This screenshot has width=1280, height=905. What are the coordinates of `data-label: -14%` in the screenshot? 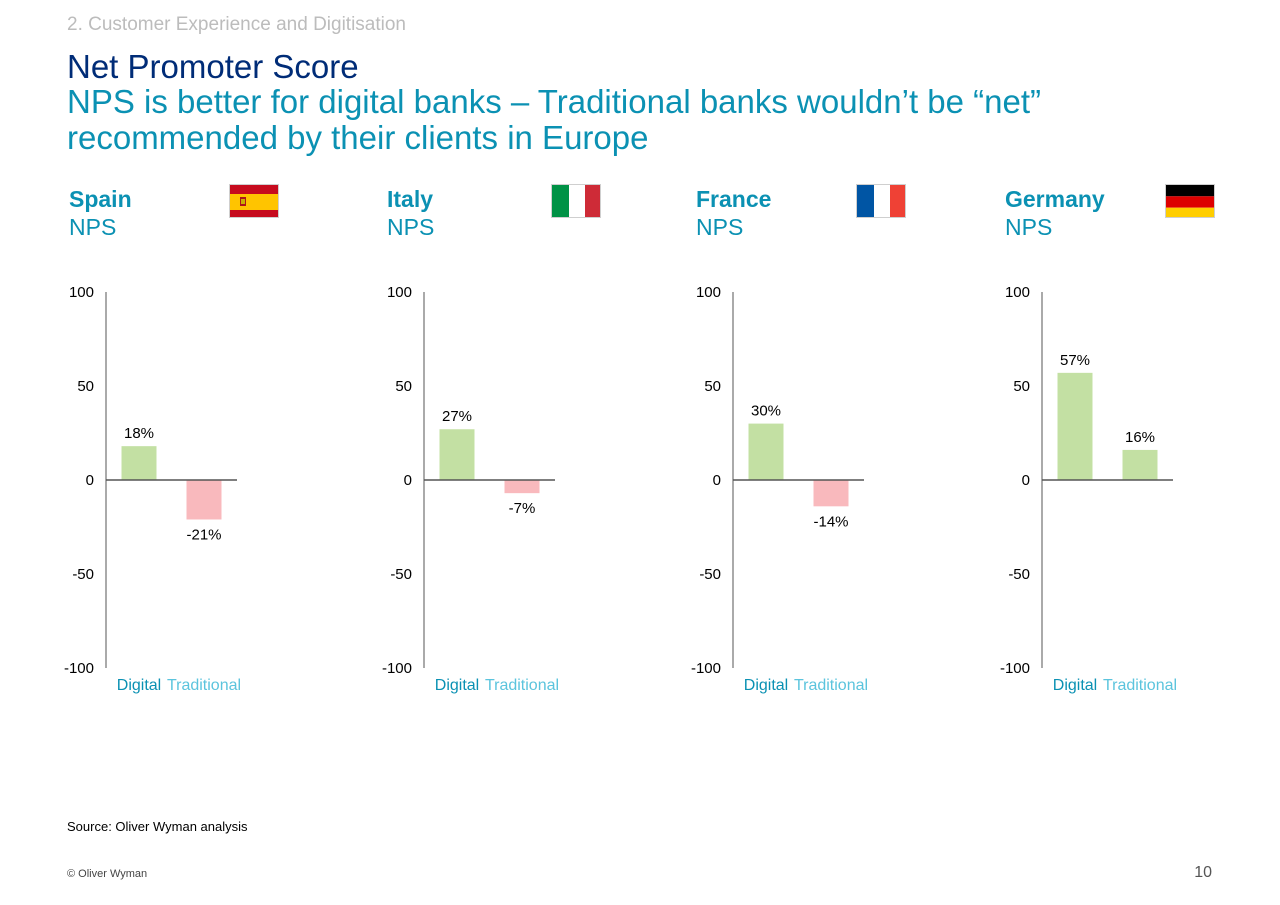 It's located at (830, 521).